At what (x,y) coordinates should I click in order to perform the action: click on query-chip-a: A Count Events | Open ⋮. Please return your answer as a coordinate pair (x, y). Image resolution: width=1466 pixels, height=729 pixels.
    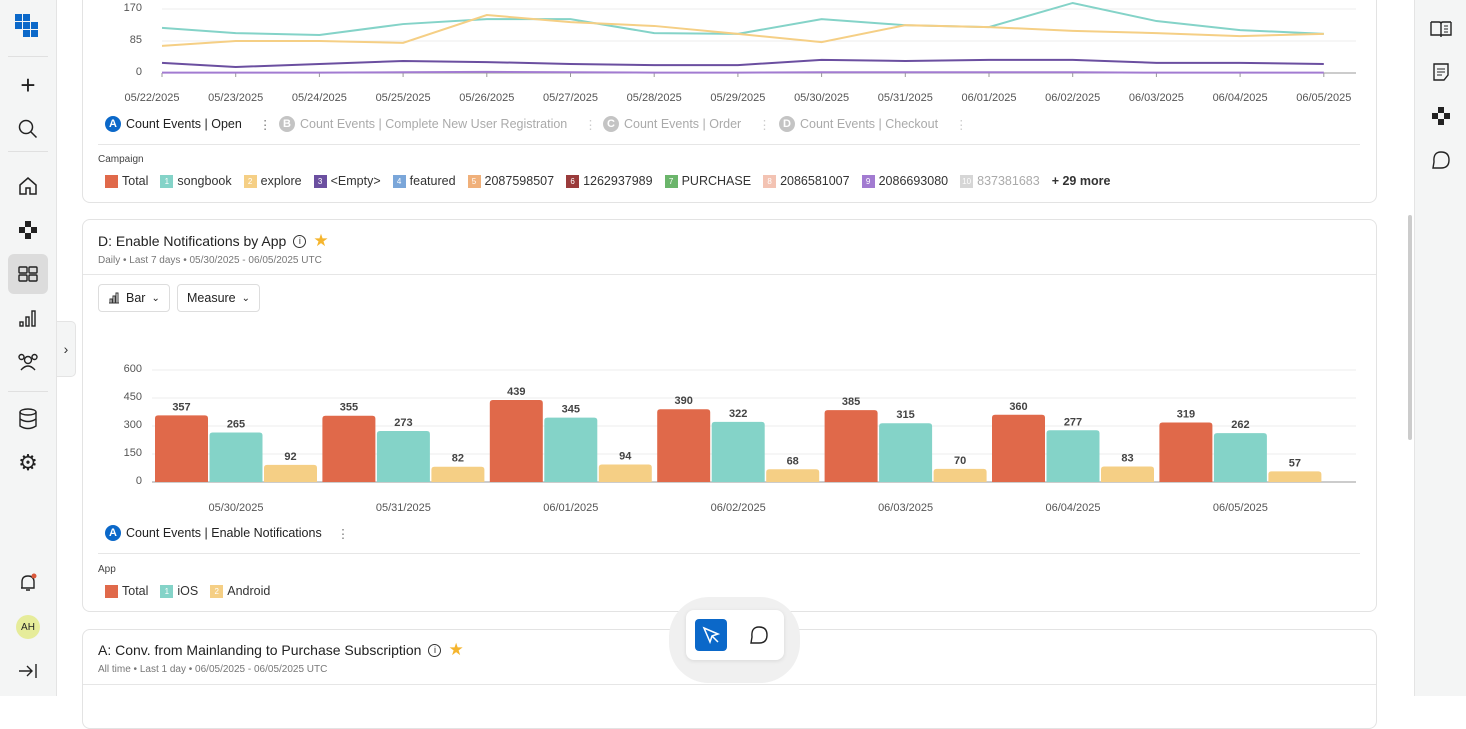
    Looking at the image, I should click on (188, 124).